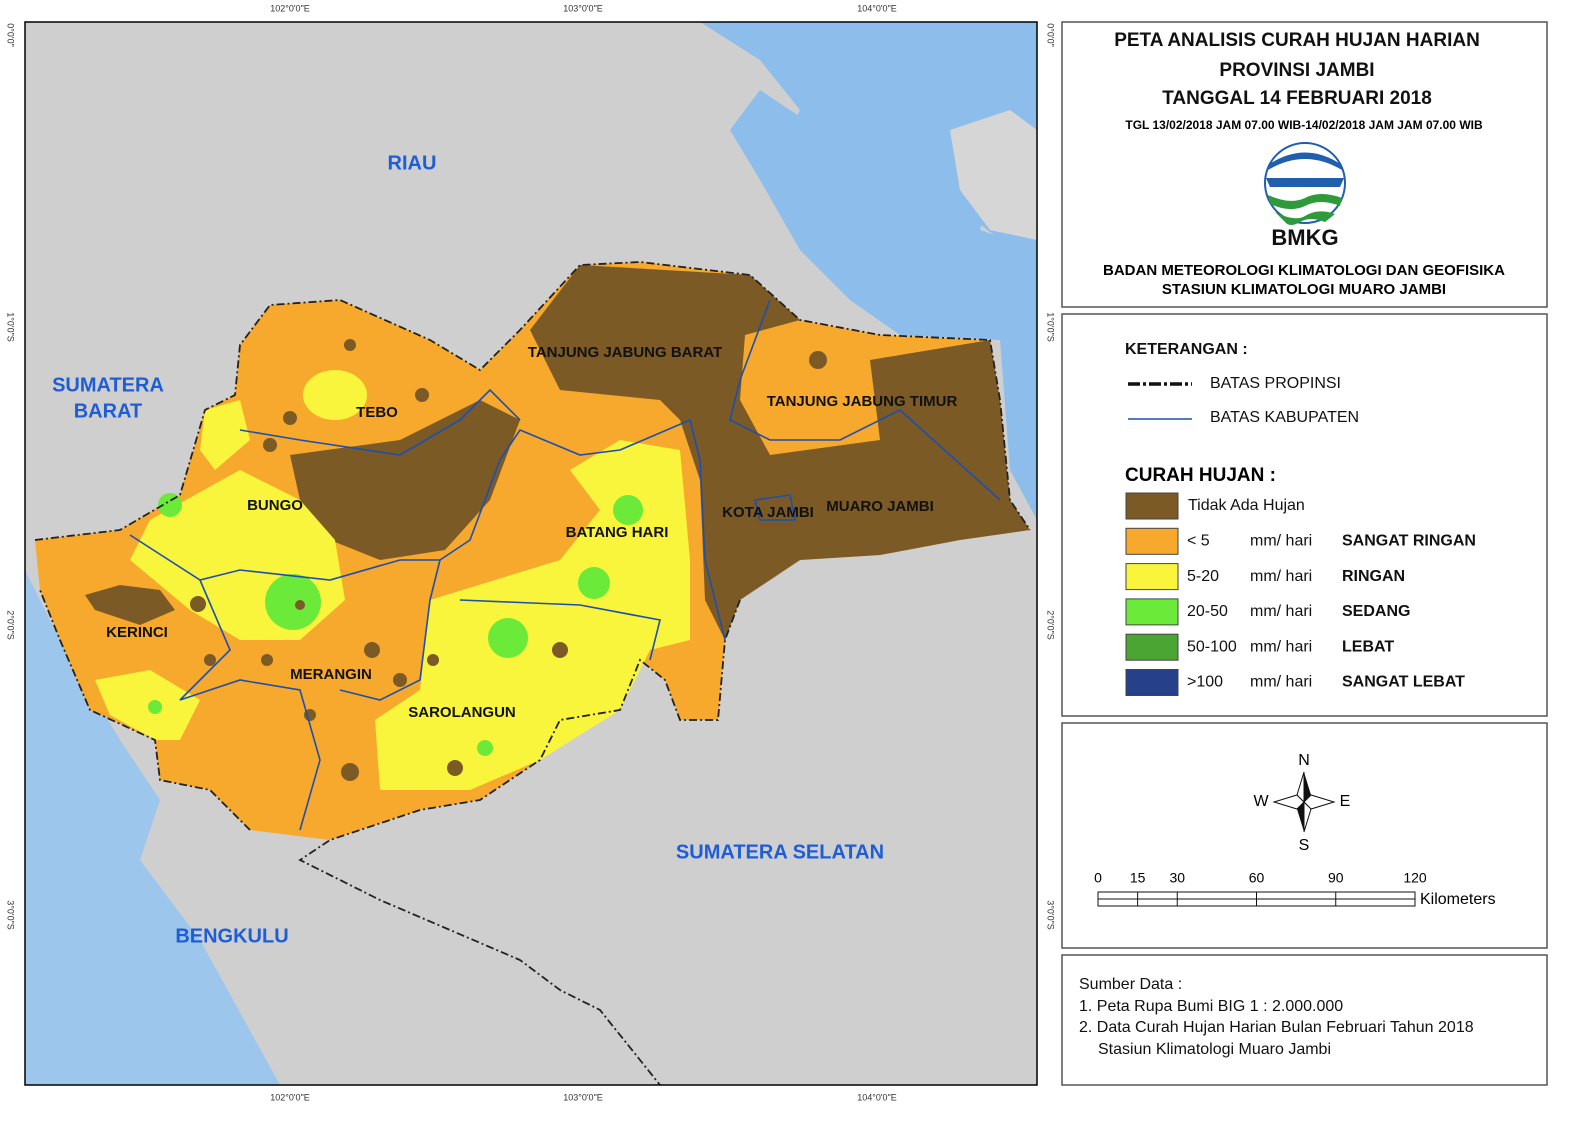 The height and width of the screenshot is (1122, 1578). Describe the element at coordinates (862, 401) in the screenshot. I see `district-label: TANJUNG JABUNG TIMUR` at that location.